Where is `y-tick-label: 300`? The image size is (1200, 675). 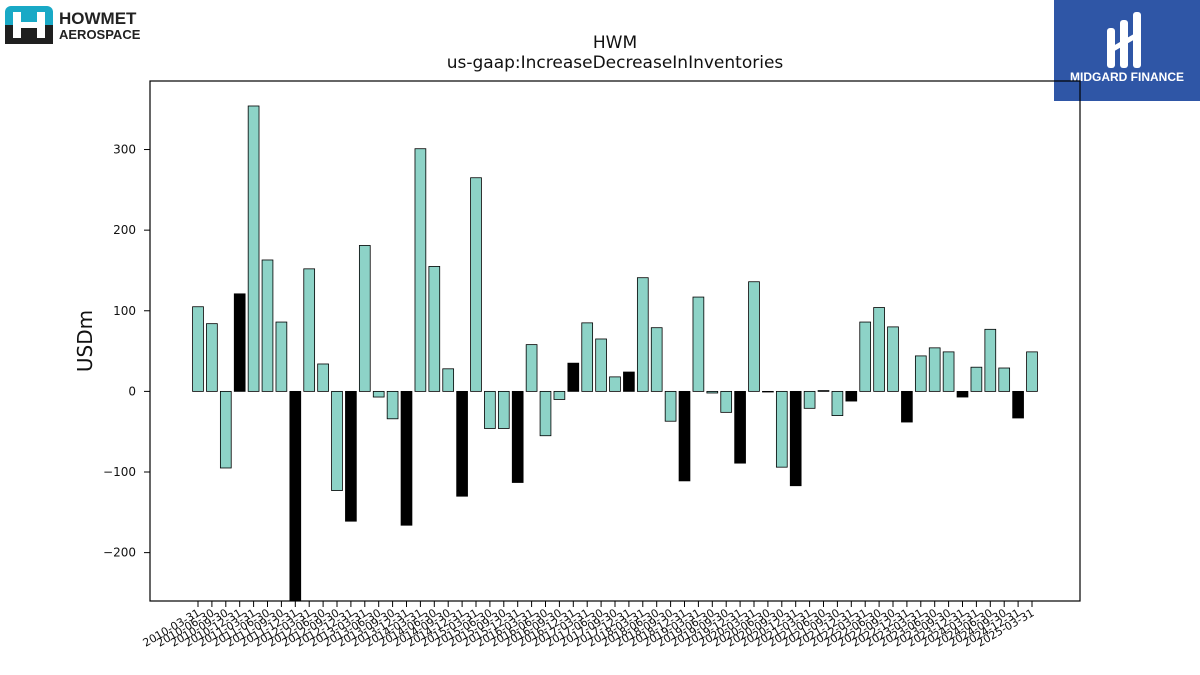 y-tick-label: 300 is located at coordinates (124, 150).